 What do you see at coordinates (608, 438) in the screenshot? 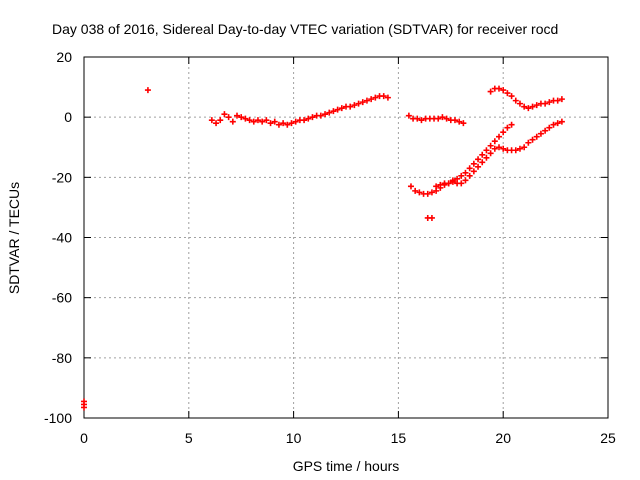
I see `x-tick-label: 25` at bounding box center [608, 438].